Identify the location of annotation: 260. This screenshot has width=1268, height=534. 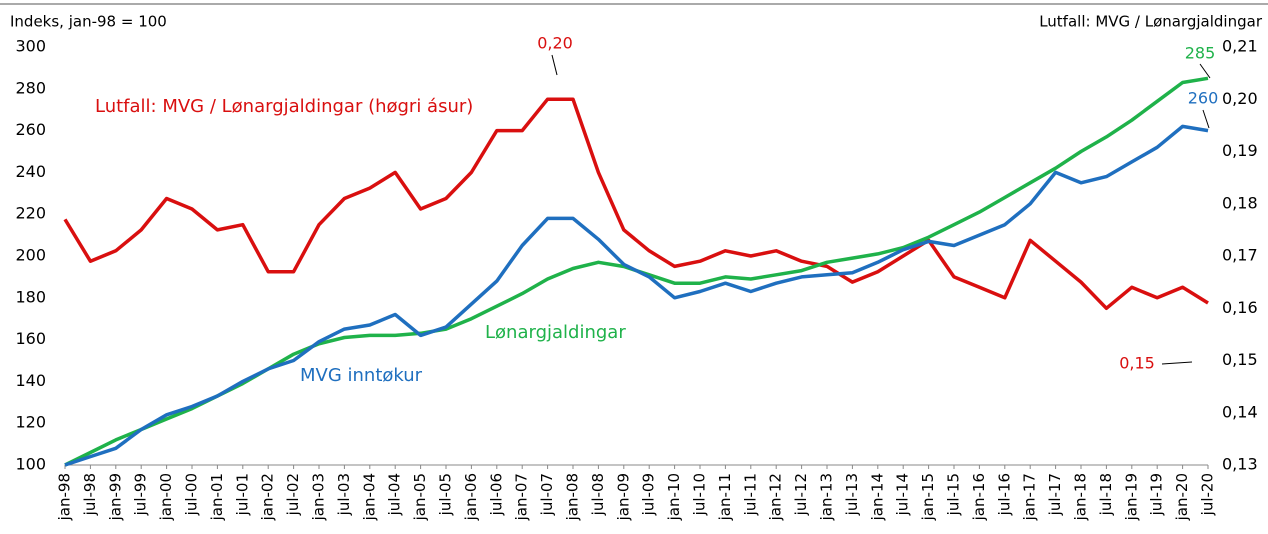
(1203, 98).